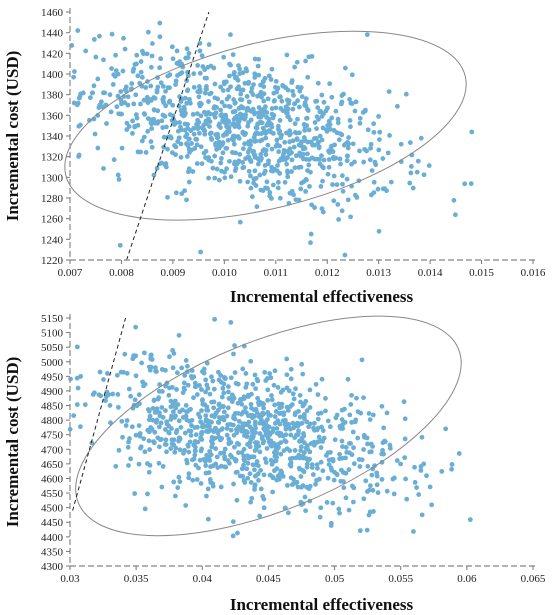  What do you see at coordinates (276, 273) in the screenshot?
I see `x-tick-label: 0.011` at bounding box center [276, 273].